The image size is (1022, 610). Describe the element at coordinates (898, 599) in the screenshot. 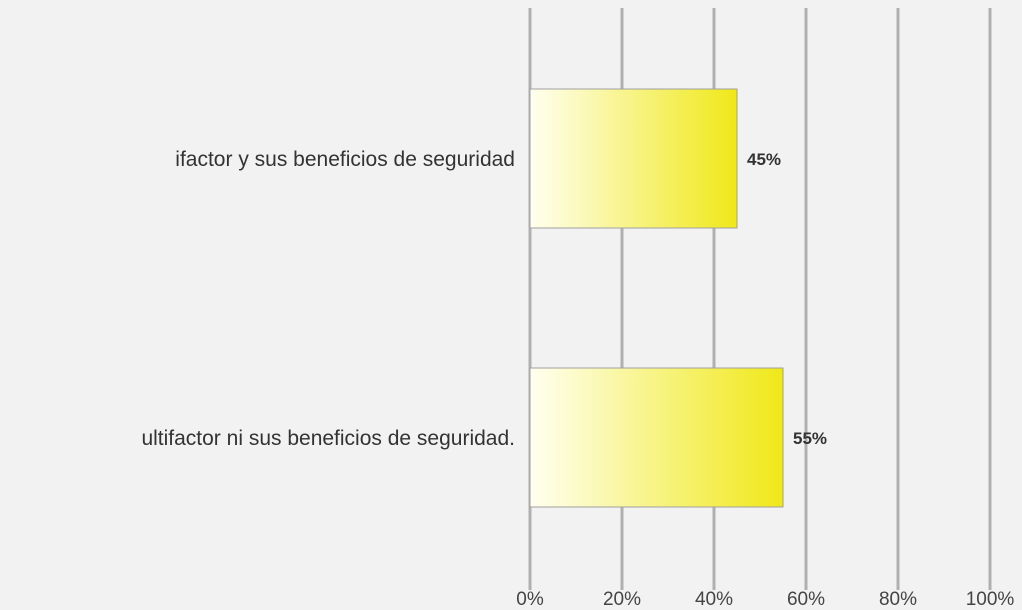

I see `x-tick-label: 80%` at that location.